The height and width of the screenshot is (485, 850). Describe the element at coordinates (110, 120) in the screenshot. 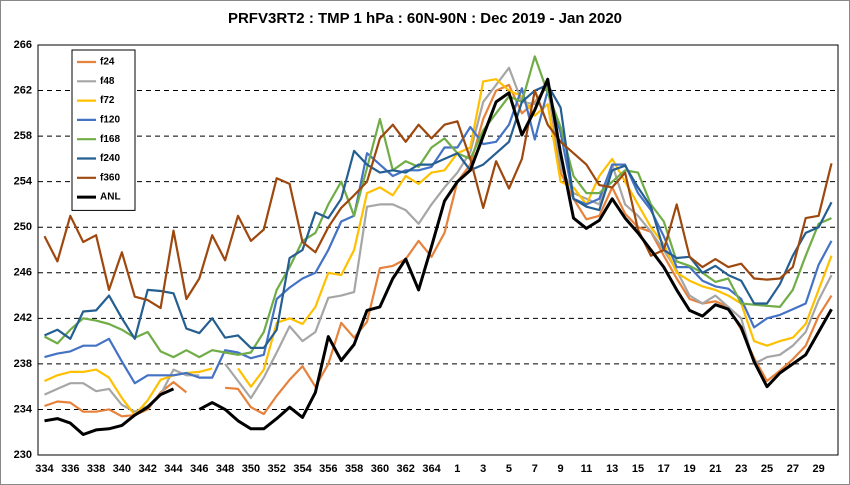

I see `legend-label: f120` at that location.